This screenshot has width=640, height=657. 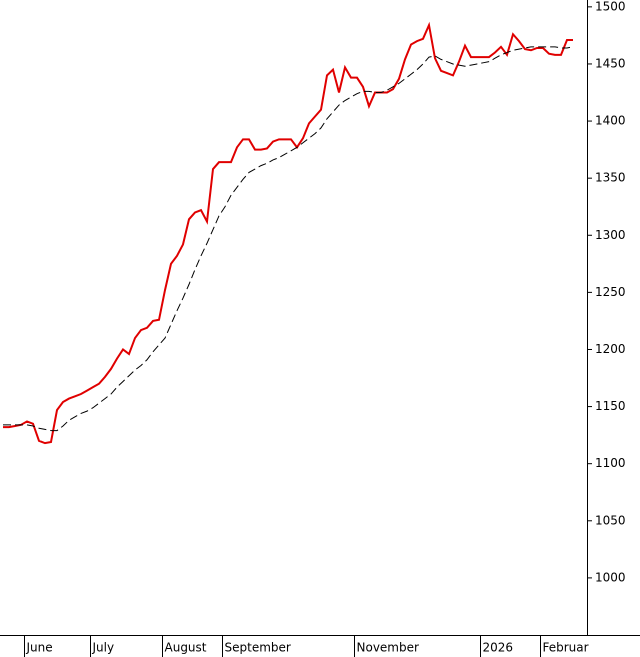 What do you see at coordinates (103, 648) in the screenshot?
I see `x-tick-label: July` at bounding box center [103, 648].